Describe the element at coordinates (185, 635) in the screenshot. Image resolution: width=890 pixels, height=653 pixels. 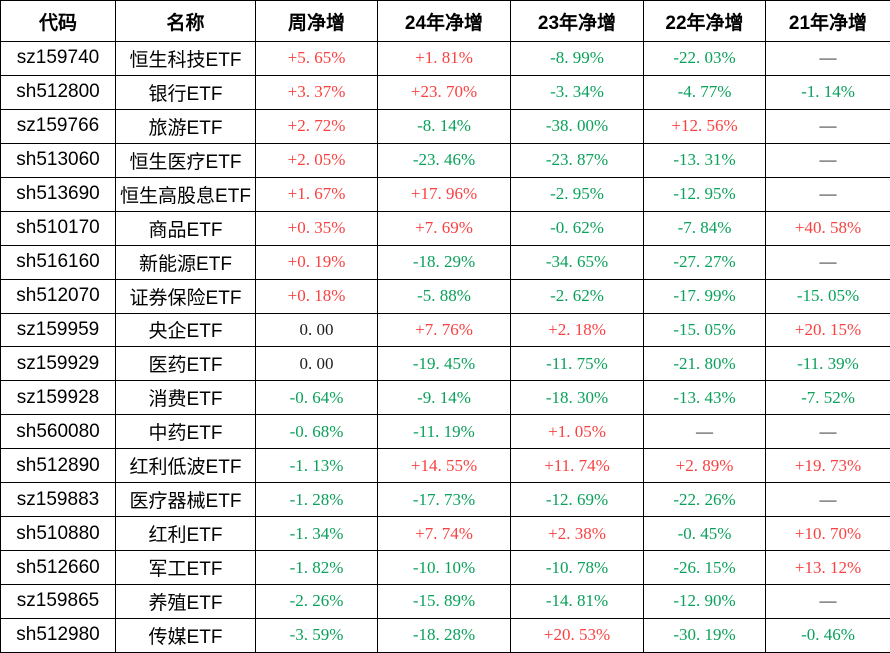
I see `name-cell: 传媒ETF` at that location.